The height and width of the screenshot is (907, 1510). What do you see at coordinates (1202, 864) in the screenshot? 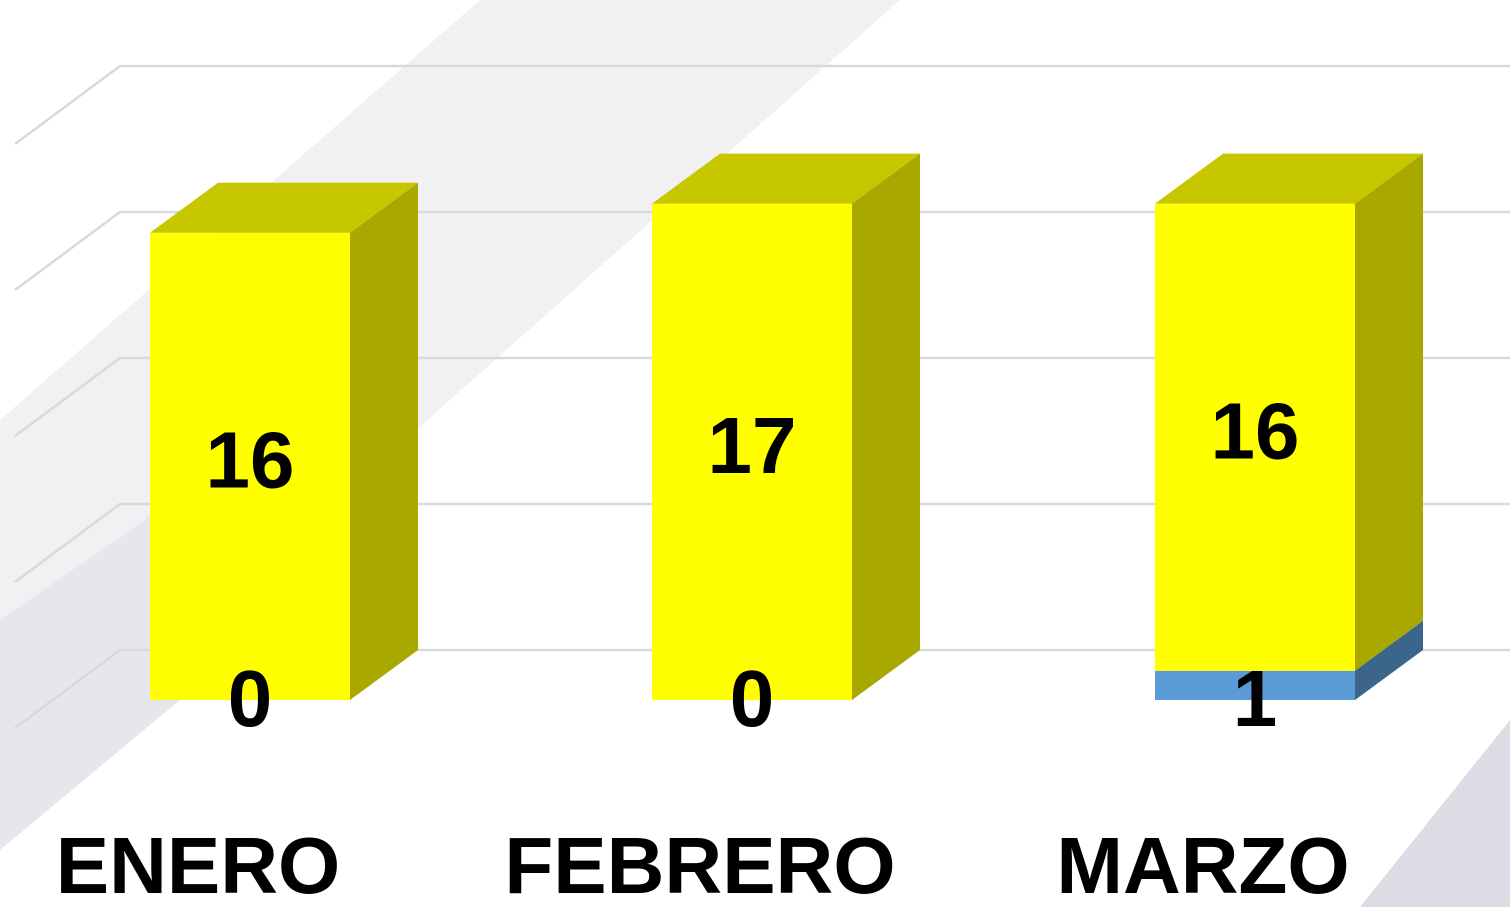
I see `x-tick-label: MARZO` at bounding box center [1202, 864].